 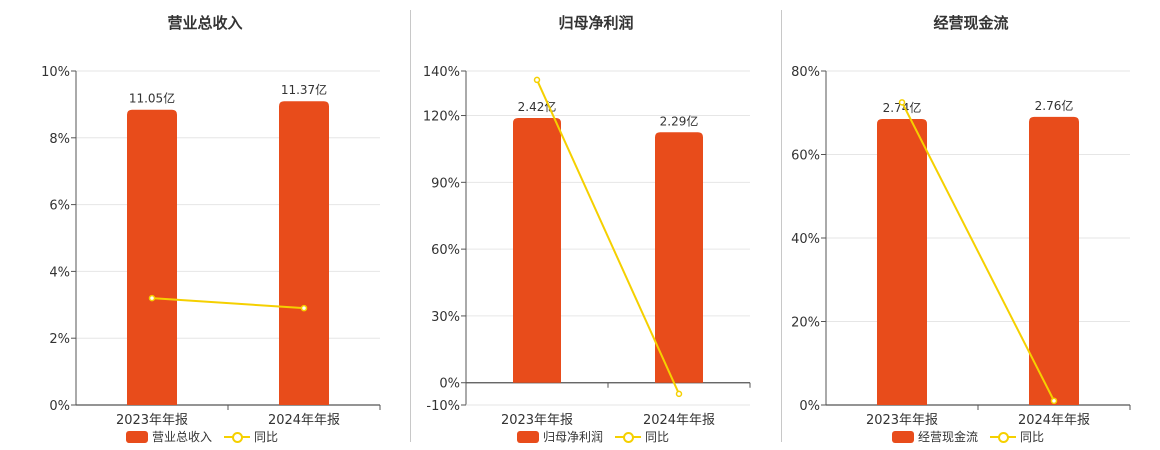 I want to click on y-tick-label: 2%, so click(x=59, y=339).